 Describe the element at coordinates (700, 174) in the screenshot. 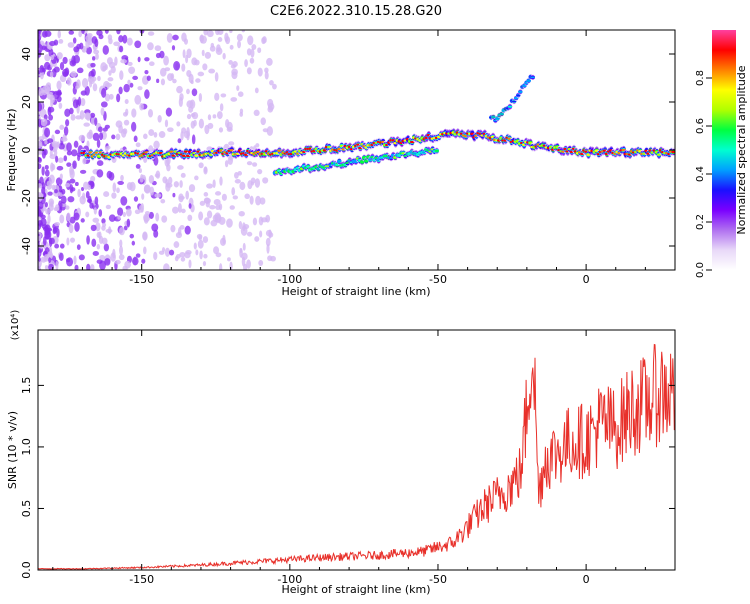

I see `colorbar-tick-label: 0.4` at that location.